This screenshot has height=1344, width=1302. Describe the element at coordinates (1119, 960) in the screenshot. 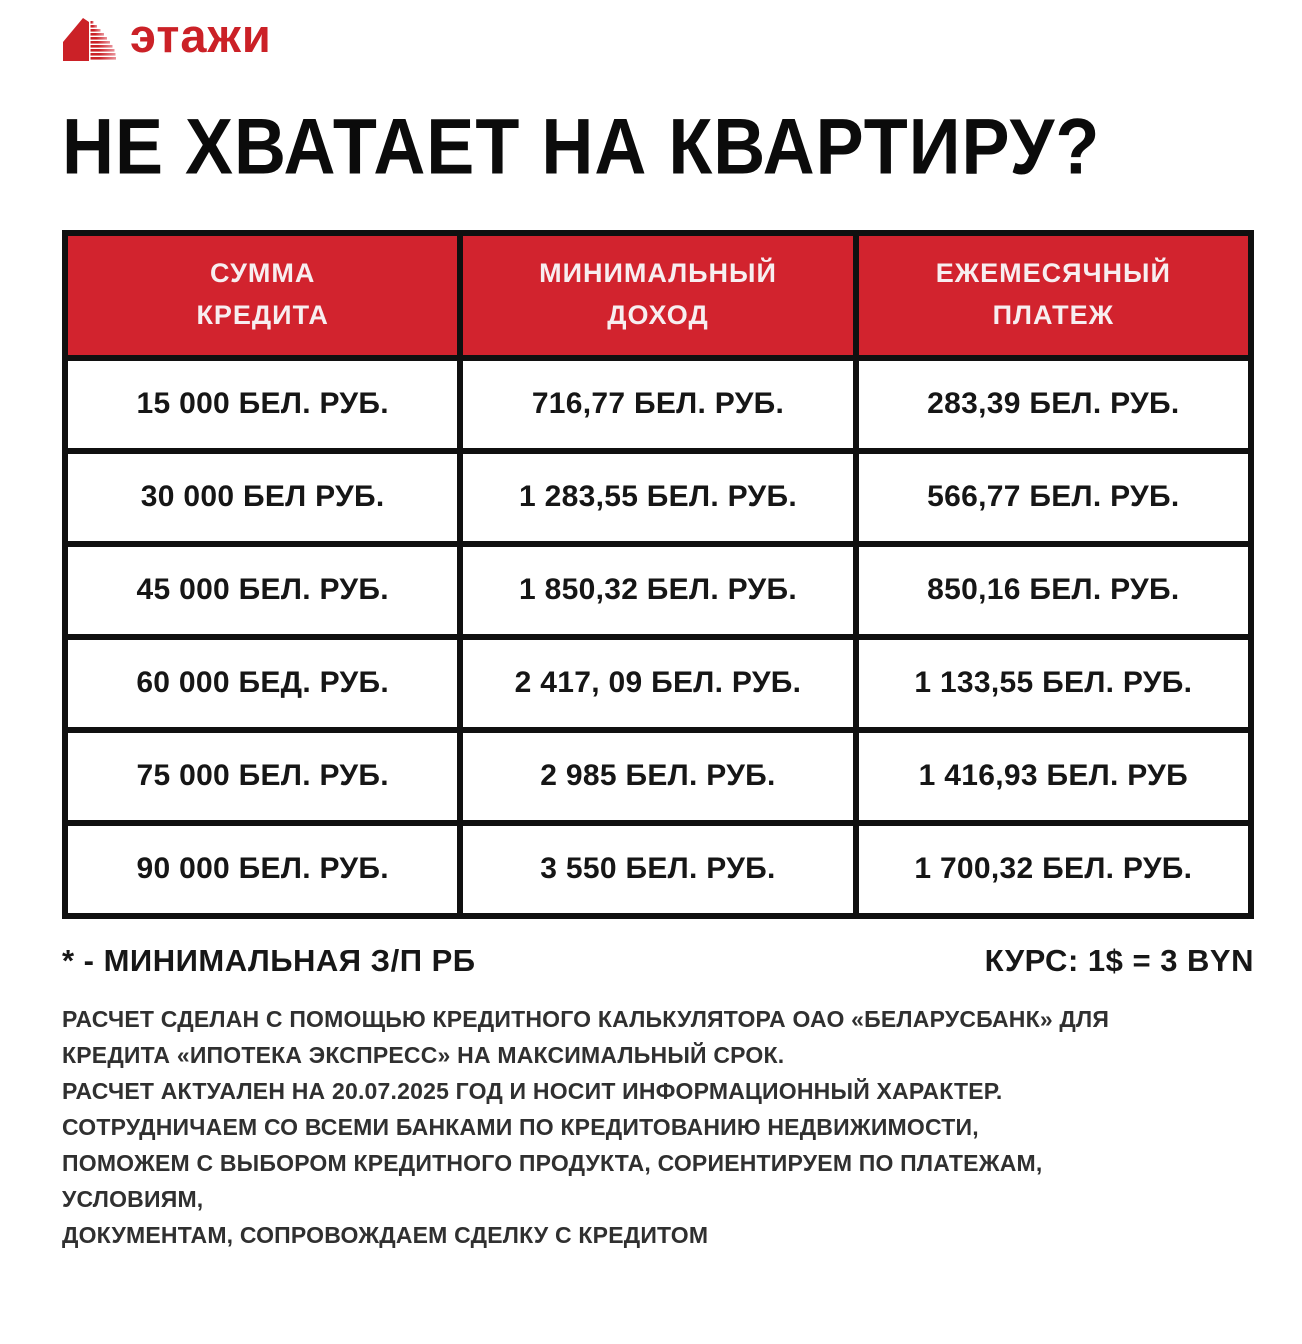

I see `footnote-exchange-rate: КУРС: 1$ = 3 BYN` at that location.